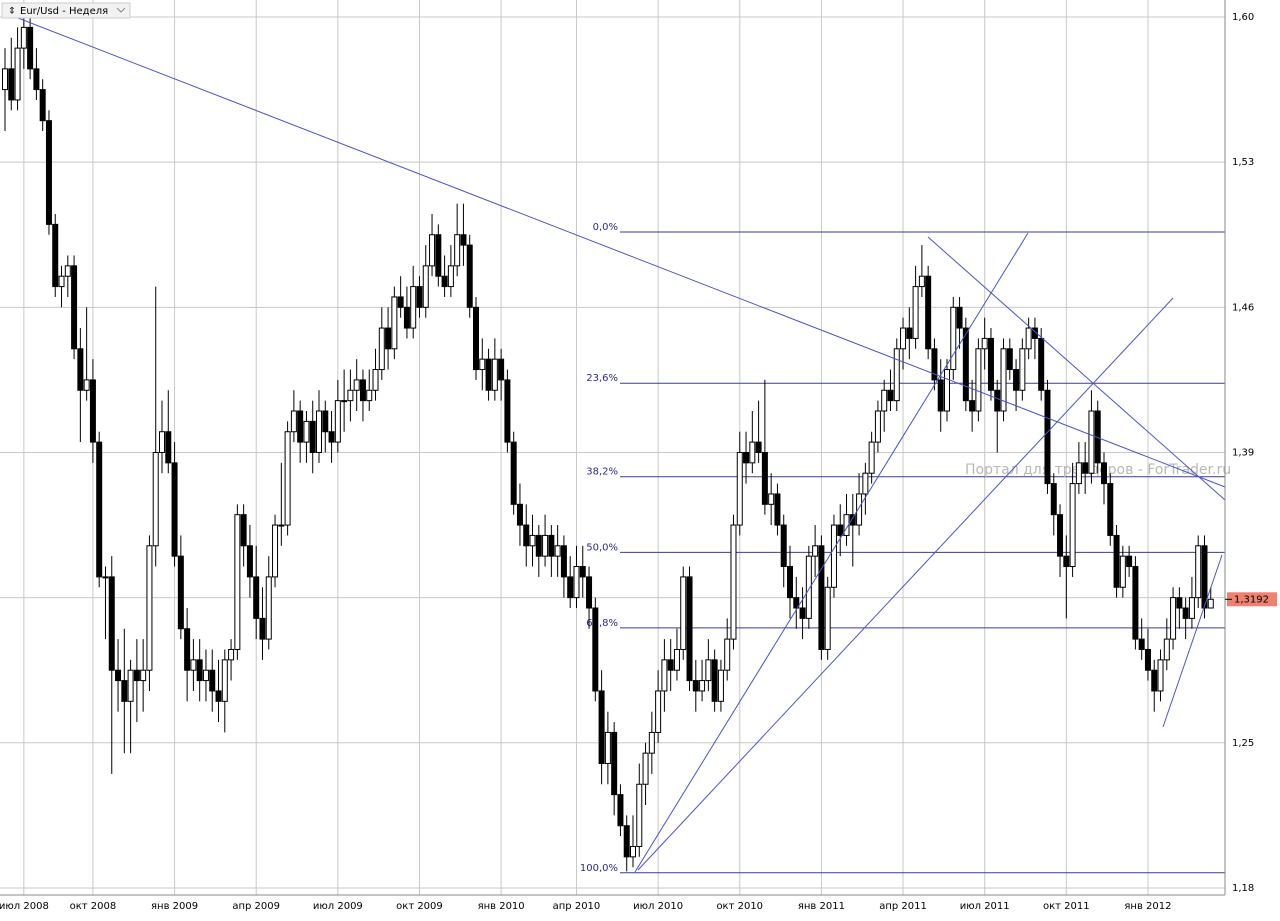 The image size is (1280, 921). What do you see at coordinates (121, 10) in the screenshot?
I see `dropdown-arrow` at bounding box center [121, 10].